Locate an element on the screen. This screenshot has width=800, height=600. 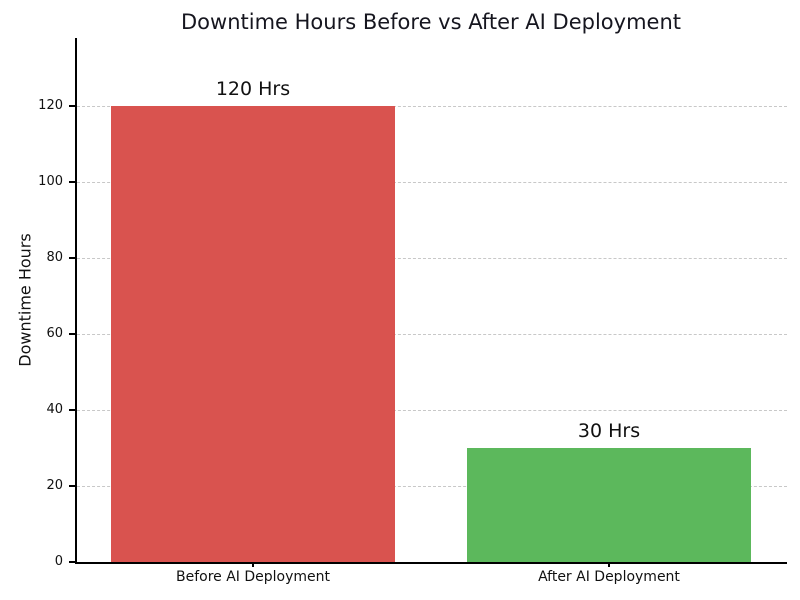
bar-value-label: 120 Hrs is located at coordinates (253, 89).